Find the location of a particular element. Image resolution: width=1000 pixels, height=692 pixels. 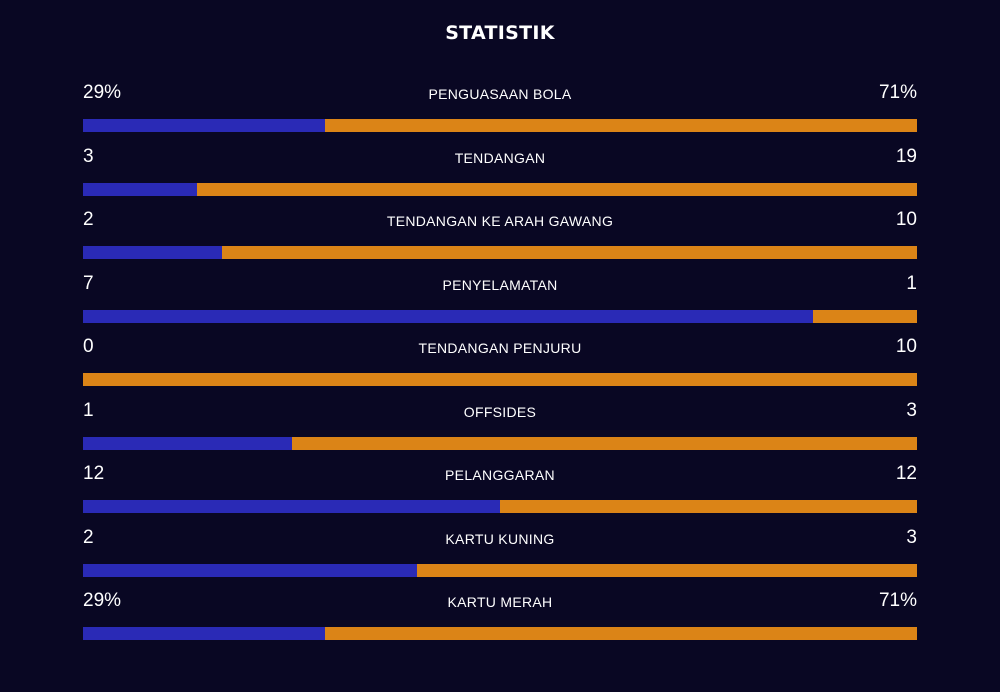

stat-row-corners: 0 TENDANGAN PENJURU 10 is located at coordinates (500, 368).